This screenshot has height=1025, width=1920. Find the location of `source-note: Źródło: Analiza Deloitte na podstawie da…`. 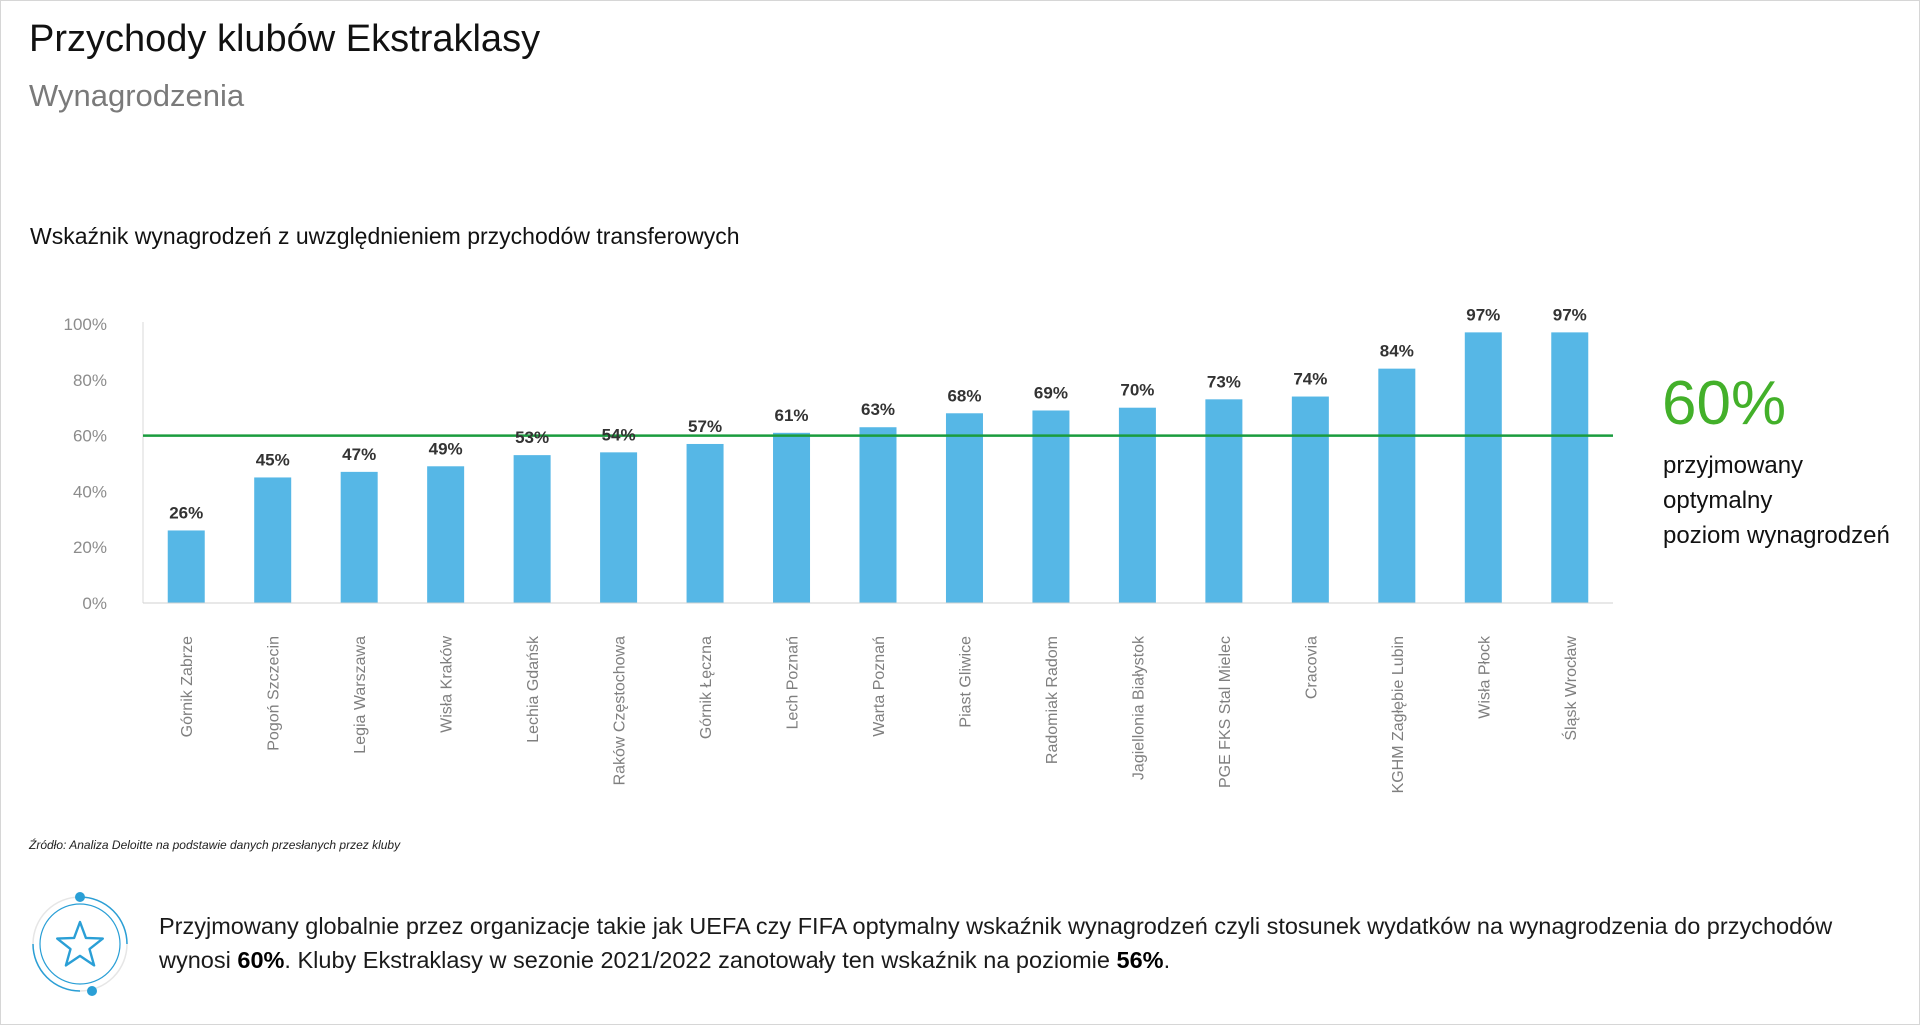

source-note: Źródło: Analiza Deloitte na podstawie da… is located at coordinates (215, 845).